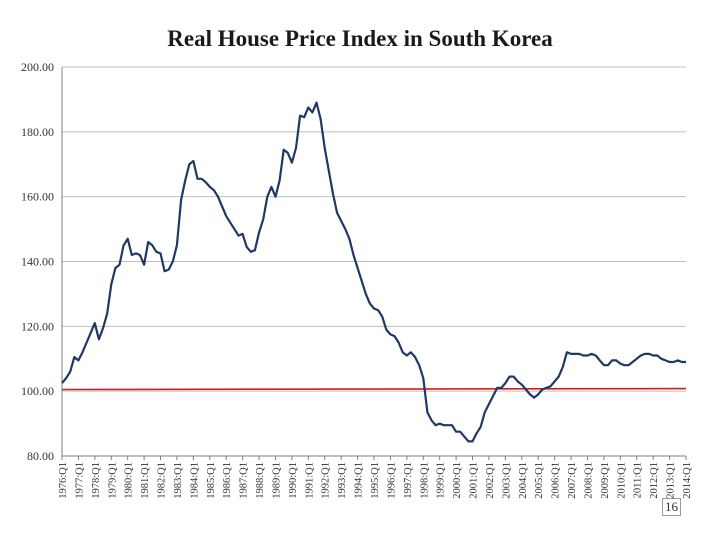  I want to click on x-tick-label: 2014:Q1, so click(687, 480).